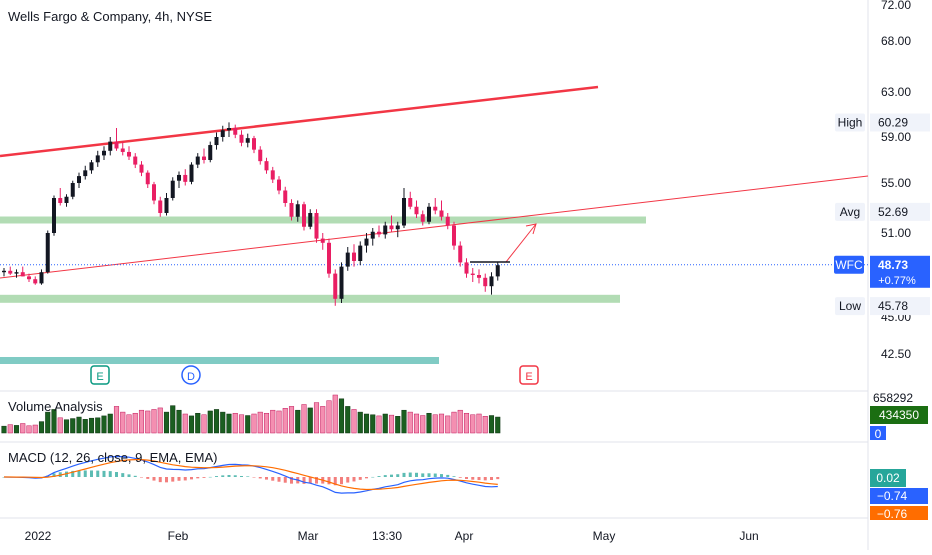  Describe the element at coordinates (251, 475) in the screenshot. I see `signal-line` at that location.